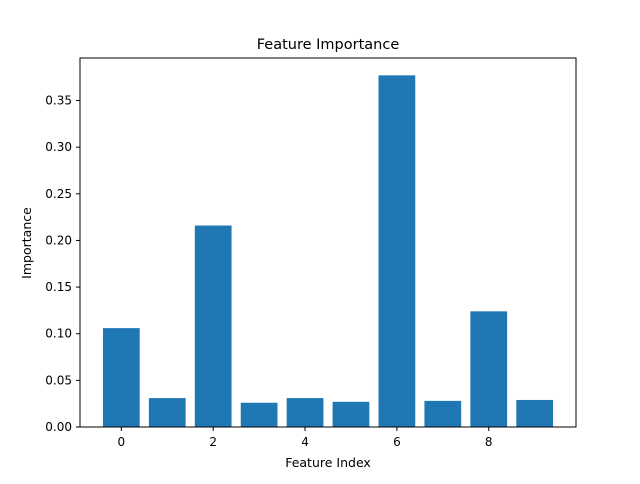 This screenshot has height=484, width=640. What do you see at coordinates (26, 243) in the screenshot?
I see `y-axis-label: Importance` at bounding box center [26, 243].